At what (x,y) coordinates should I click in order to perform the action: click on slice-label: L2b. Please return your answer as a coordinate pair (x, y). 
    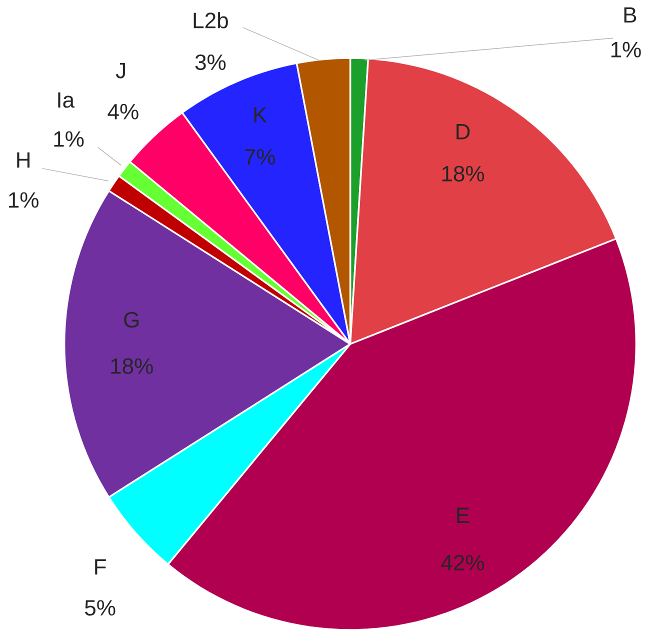
    Looking at the image, I should click on (211, 20).